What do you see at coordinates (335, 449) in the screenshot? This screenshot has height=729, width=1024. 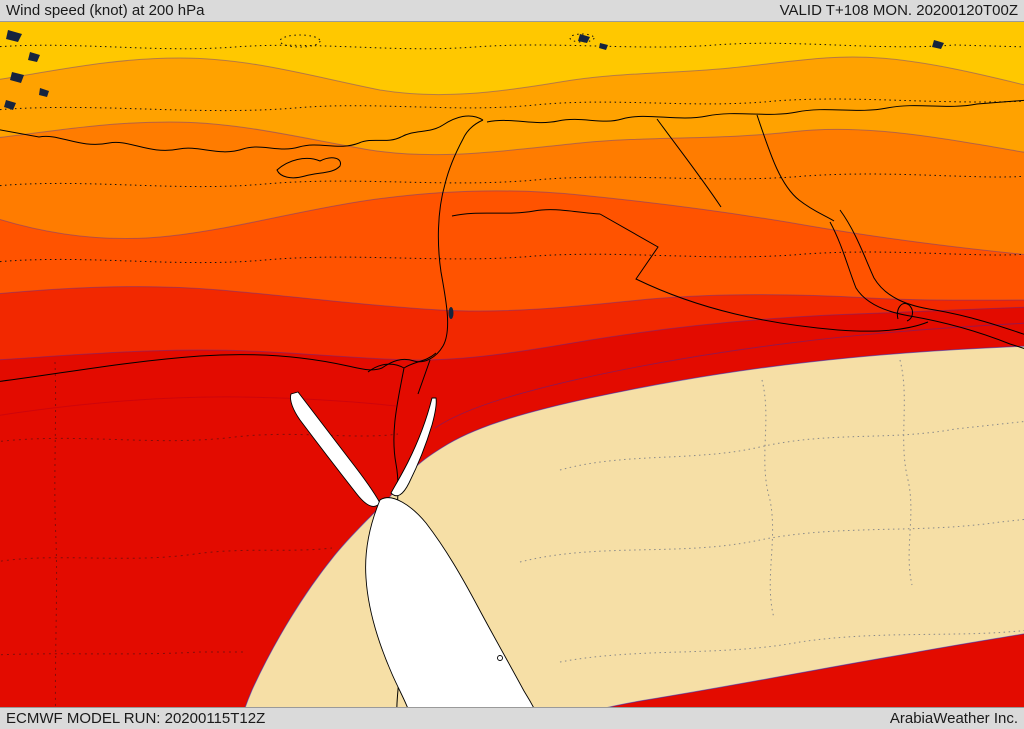 I see `gulf-of-suez` at bounding box center [335, 449].